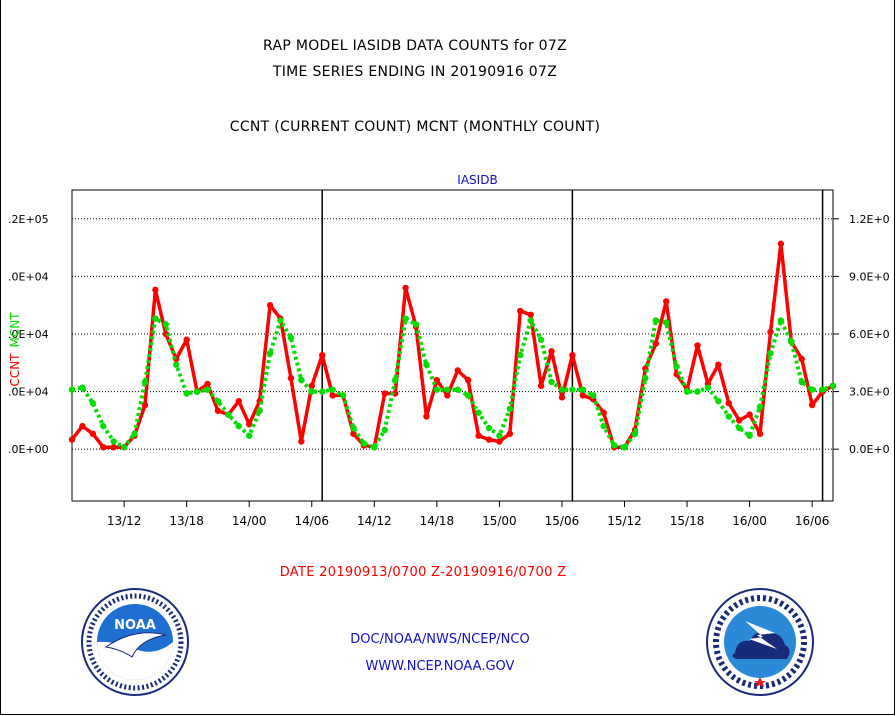  What do you see at coordinates (28, 219) in the screenshot?
I see `y-tick-label-left: .2E+05` at bounding box center [28, 219].